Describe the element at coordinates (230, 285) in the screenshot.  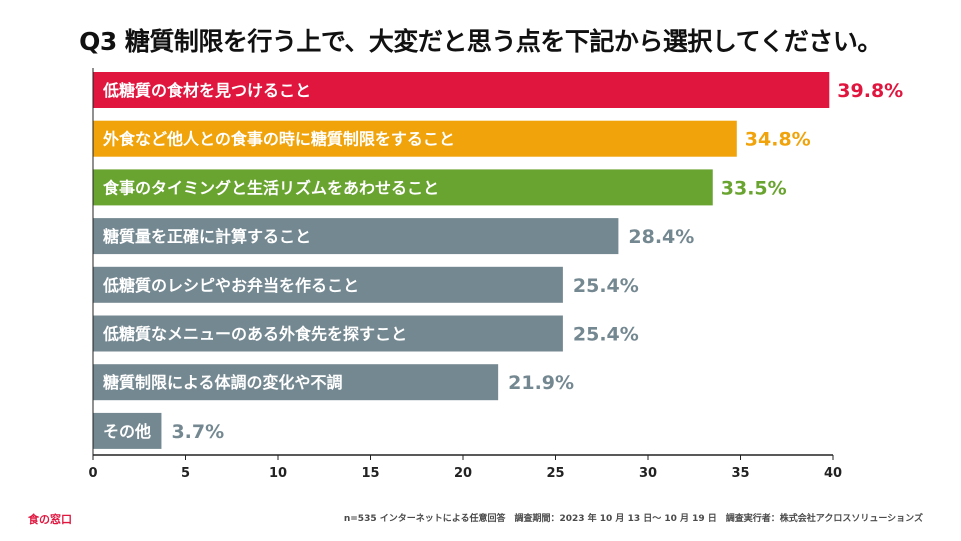
I see `bar-category-label: 低糖質のレシピやお弁当を作ること` at that location.